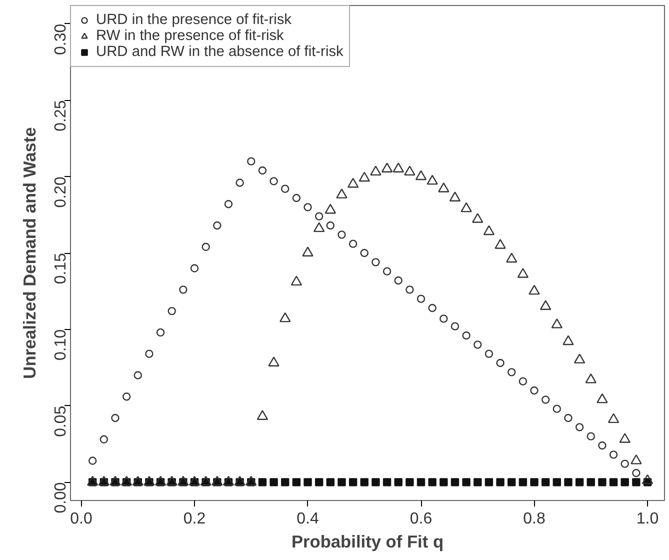  What do you see at coordinates (61, 116) in the screenshot?
I see `y-tick-label: 0.25` at bounding box center [61, 116].